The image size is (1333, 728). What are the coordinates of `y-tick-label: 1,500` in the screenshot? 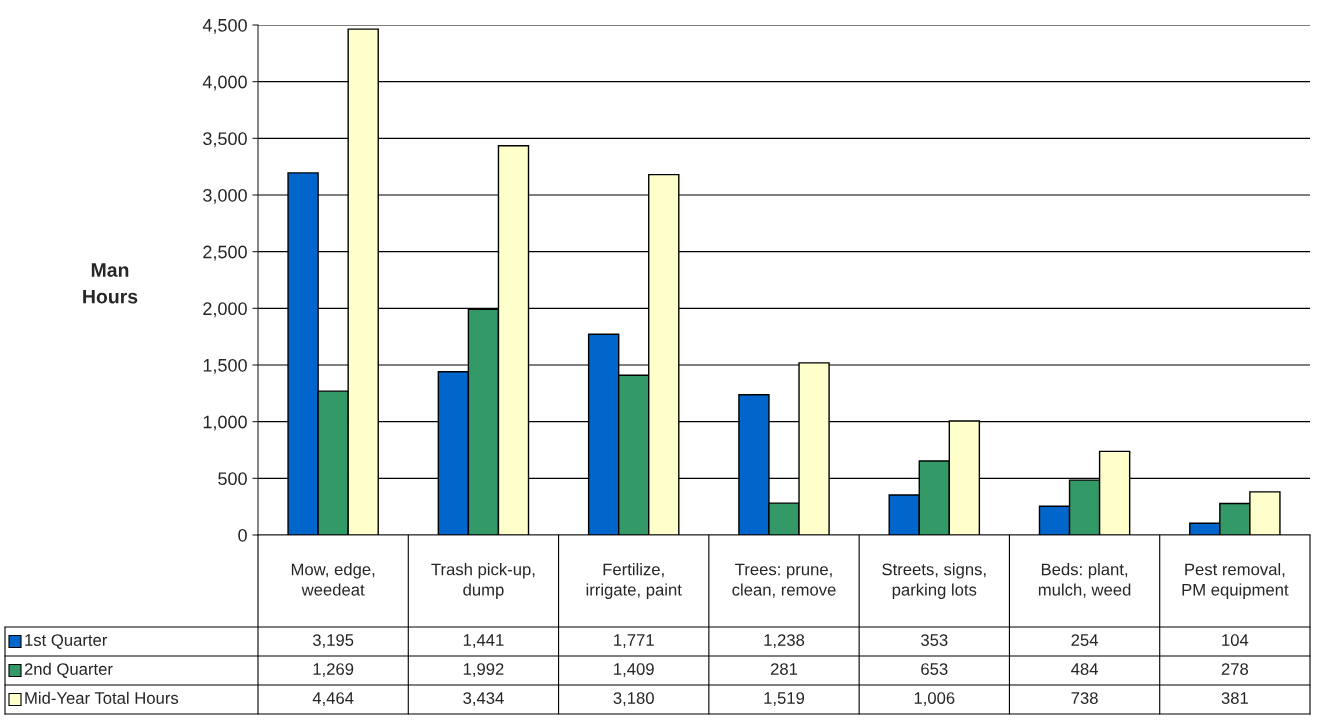 It's located at (225, 366).